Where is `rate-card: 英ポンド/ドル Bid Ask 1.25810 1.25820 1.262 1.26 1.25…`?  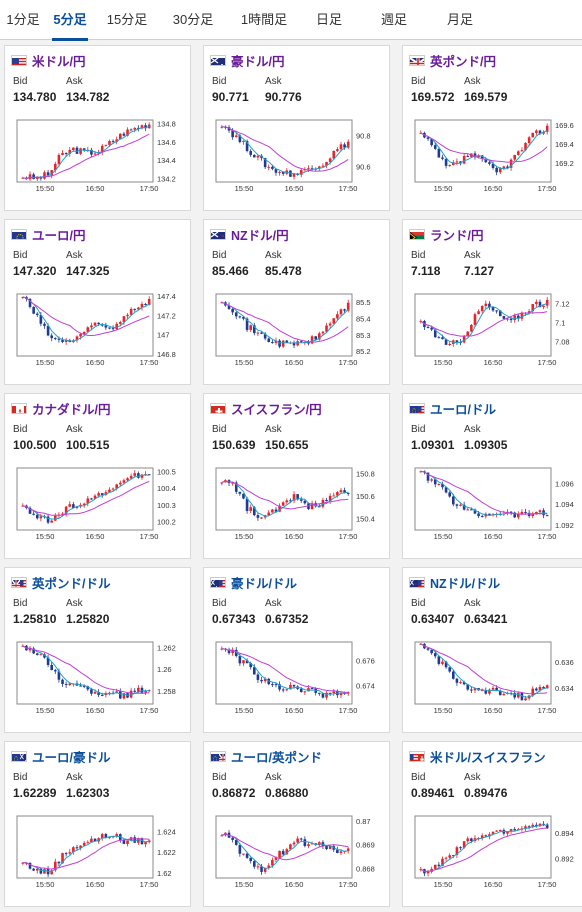
rate-card: 英ポンド/ドル Bid Ask 1.25810 1.25820 1.262 1.26 1.25… is located at coordinates (97, 650).